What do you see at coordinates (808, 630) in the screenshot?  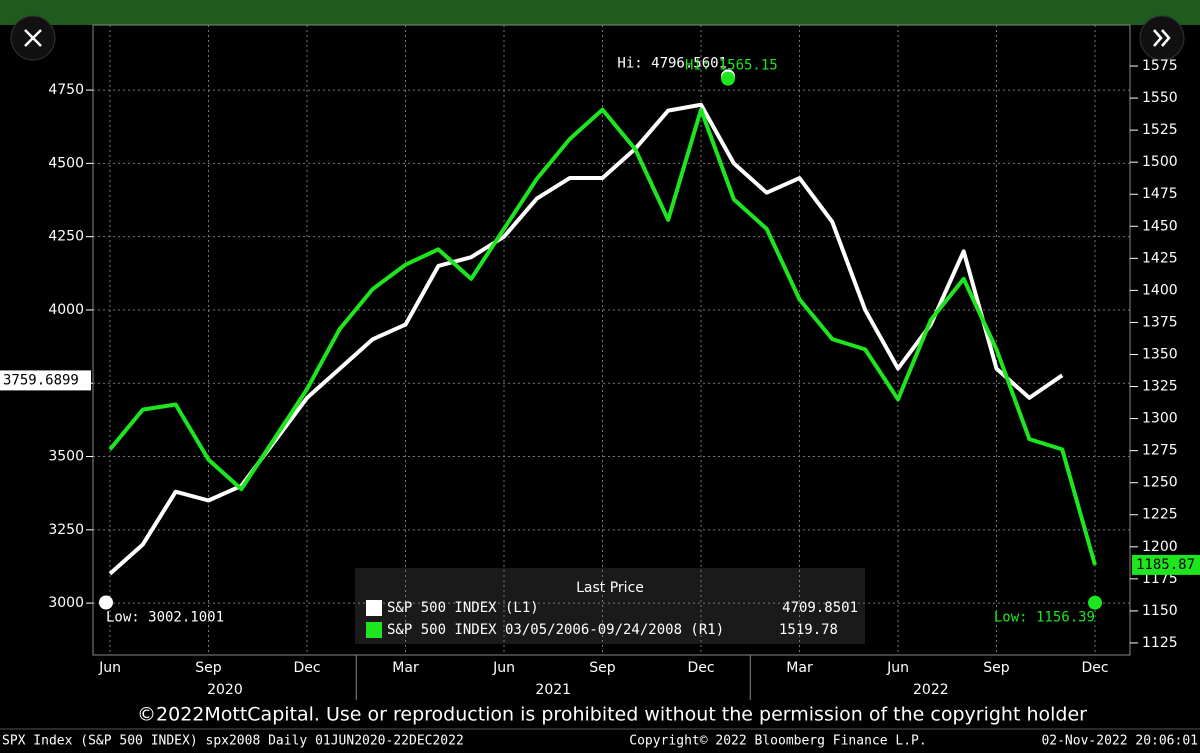 I see `legend-value: 1519.78` at bounding box center [808, 630].